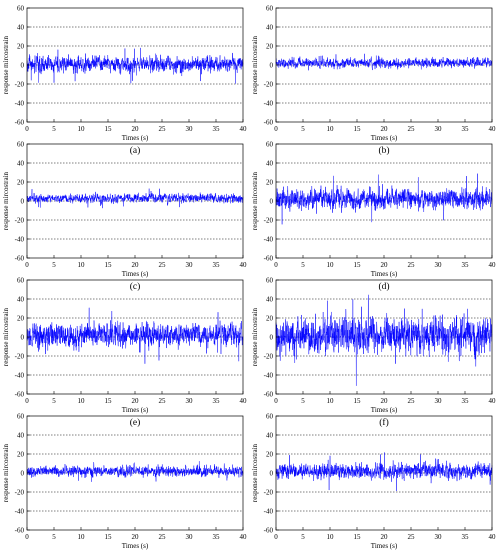  Describe the element at coordinates (383, 286) in the screenshot. I see `panel-caption: (d)` at that location.